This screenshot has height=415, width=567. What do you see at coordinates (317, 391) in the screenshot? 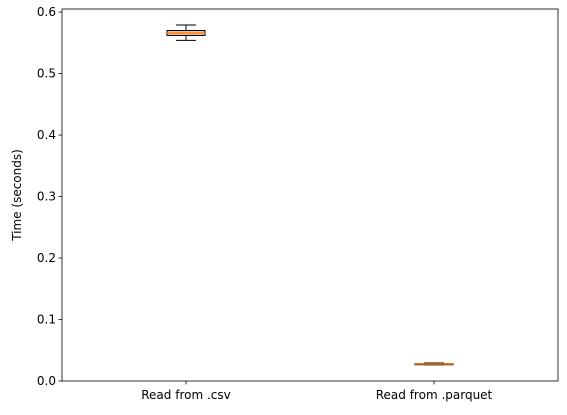
I see `x-axis: Read from .csv Read from .parquet` at bounding box center [317, 391].